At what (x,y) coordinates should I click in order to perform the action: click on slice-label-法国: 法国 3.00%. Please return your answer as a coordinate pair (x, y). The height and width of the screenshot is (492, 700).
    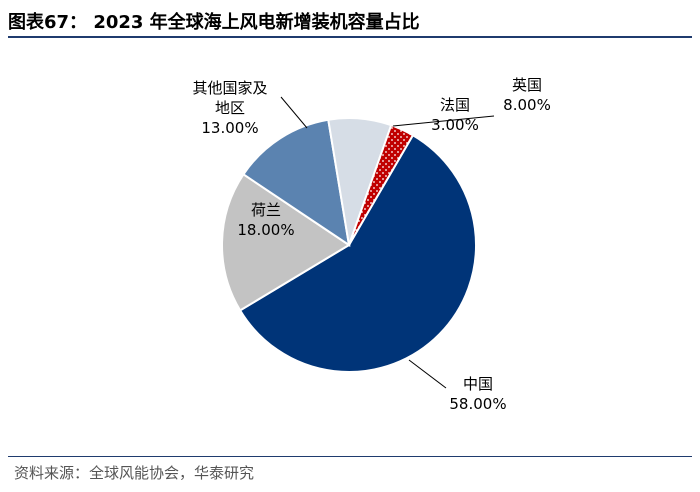
    Looking at the image, I should click on (455, 115).